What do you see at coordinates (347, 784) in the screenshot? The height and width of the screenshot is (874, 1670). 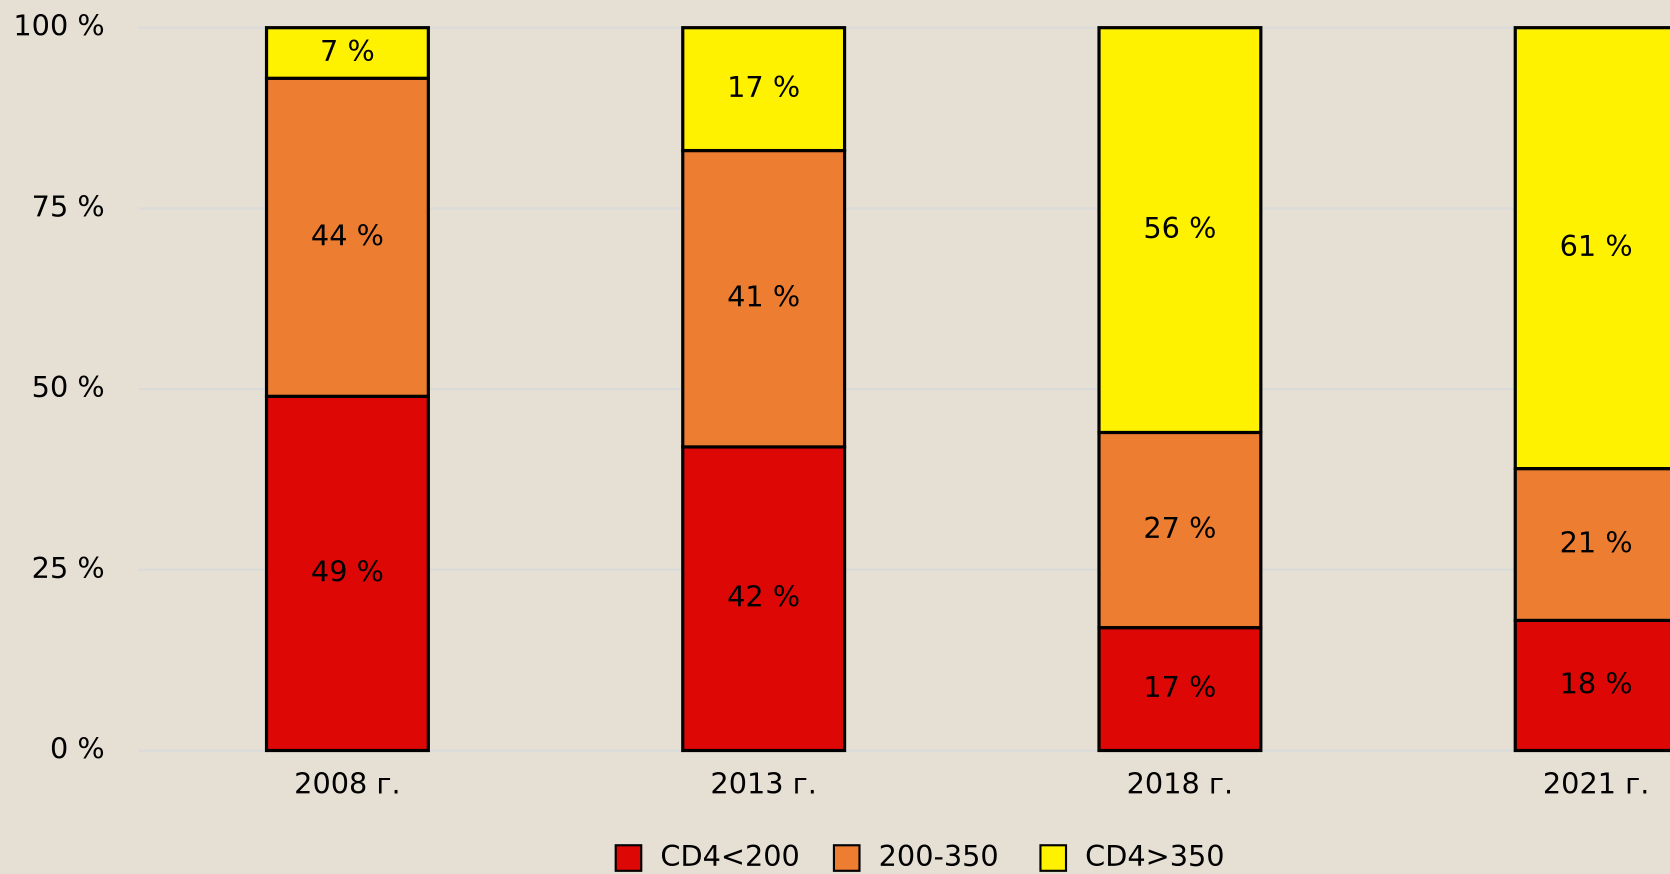 I see `x-tick-label: 2008 г.` at bounding box center [347, 784].